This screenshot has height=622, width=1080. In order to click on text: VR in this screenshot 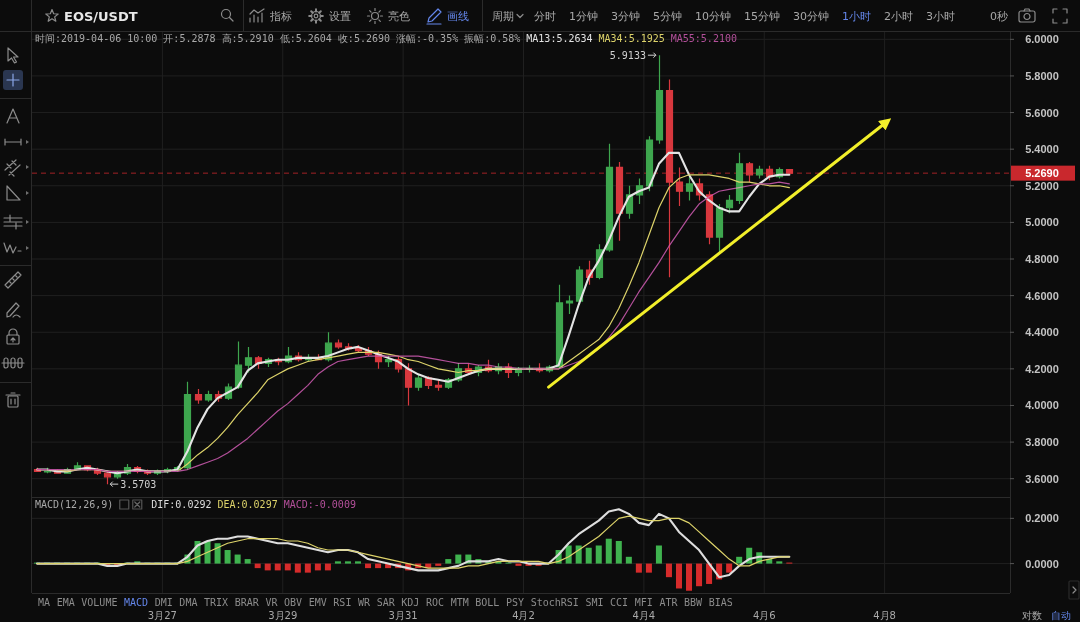, I will do `click(272, 602)`.